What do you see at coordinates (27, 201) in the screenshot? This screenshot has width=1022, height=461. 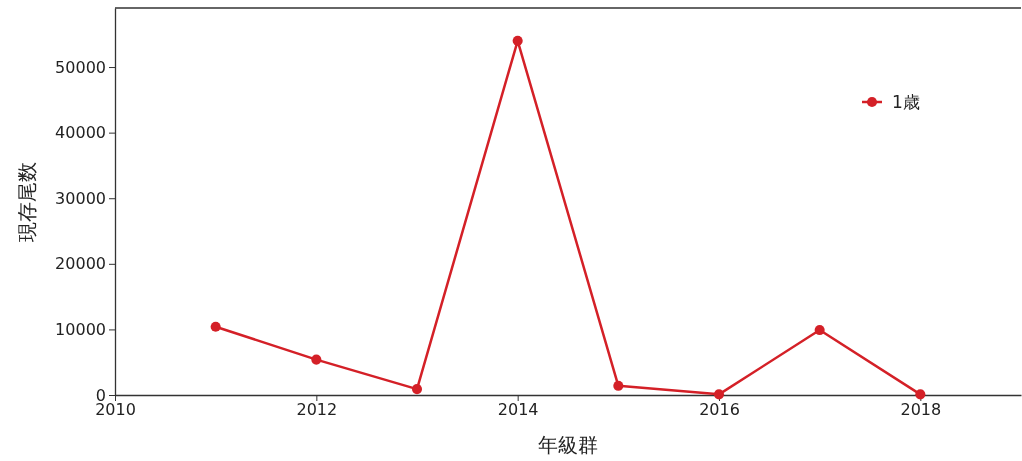 I see `y-axis-title: 現存尾数` at bounding box center [27, 201].